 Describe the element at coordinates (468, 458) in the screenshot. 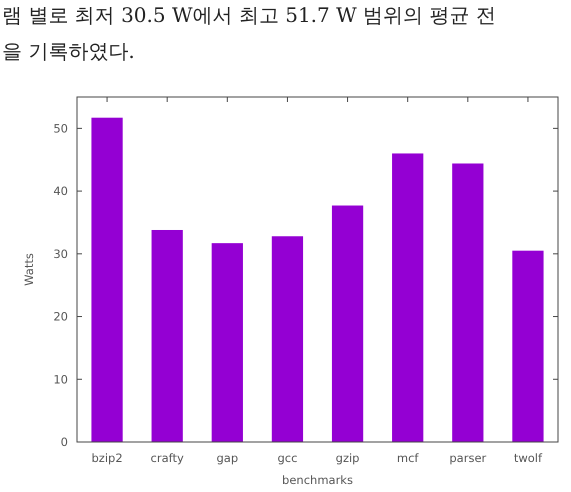

I see `x-tick-label: parser` at that location.